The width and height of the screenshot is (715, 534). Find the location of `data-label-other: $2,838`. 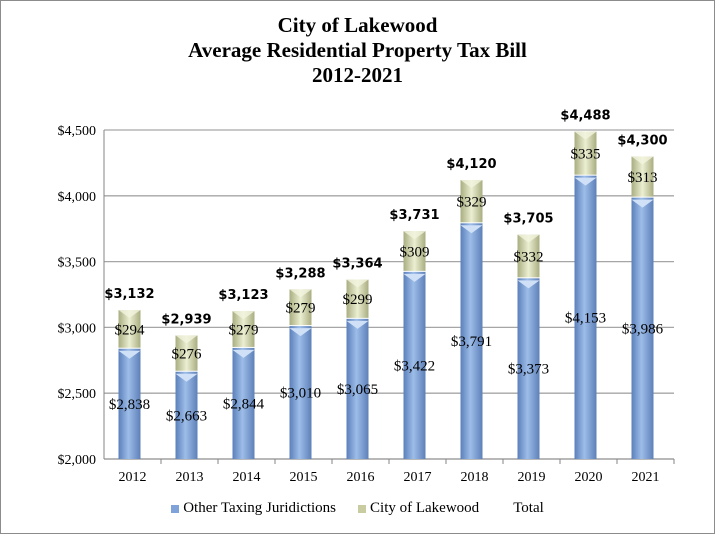

data-label-other: $2,838 is located at coordinates (129, 405).